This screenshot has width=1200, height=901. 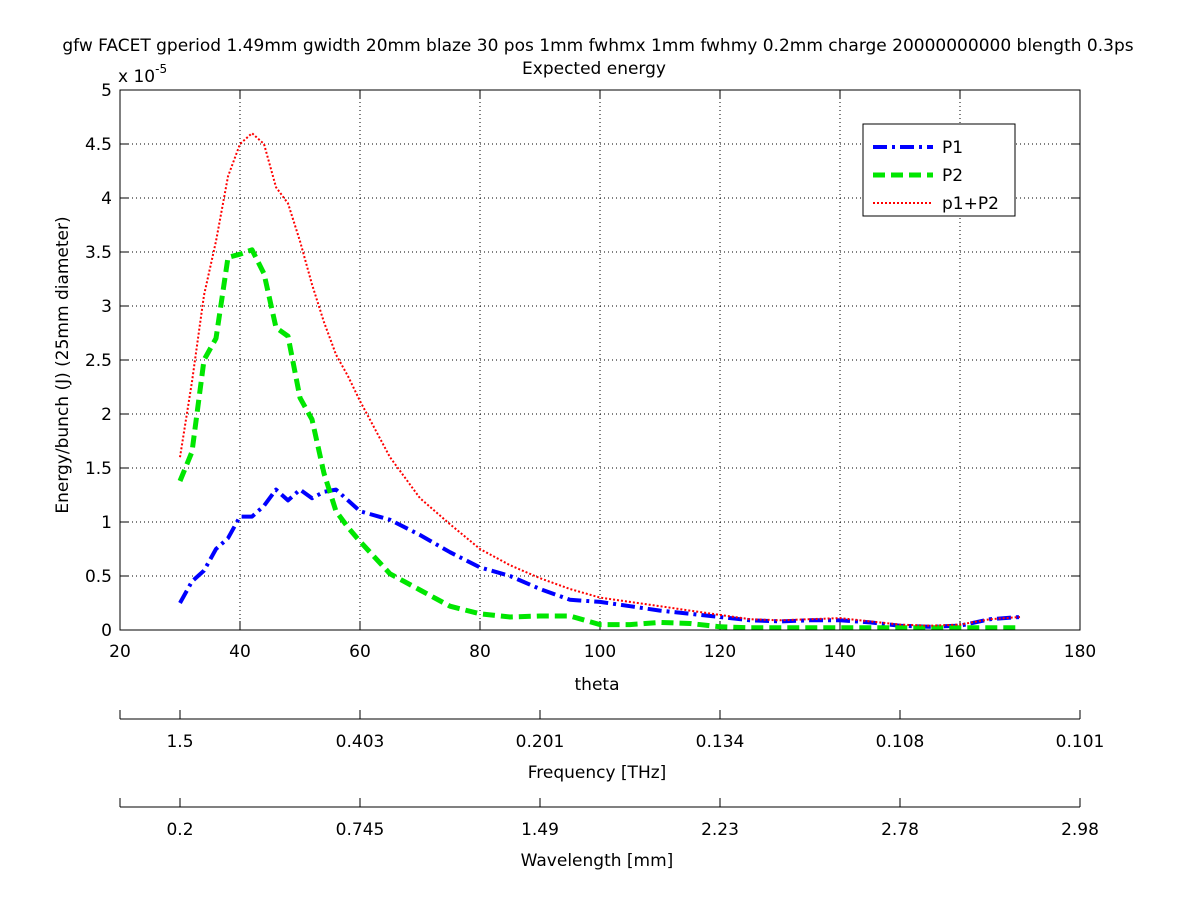 What do you see at coordinates (970, 204) in the screenshot?
I see `legend-label-p1p2: p1+P2` at bounding box center [970, 204].